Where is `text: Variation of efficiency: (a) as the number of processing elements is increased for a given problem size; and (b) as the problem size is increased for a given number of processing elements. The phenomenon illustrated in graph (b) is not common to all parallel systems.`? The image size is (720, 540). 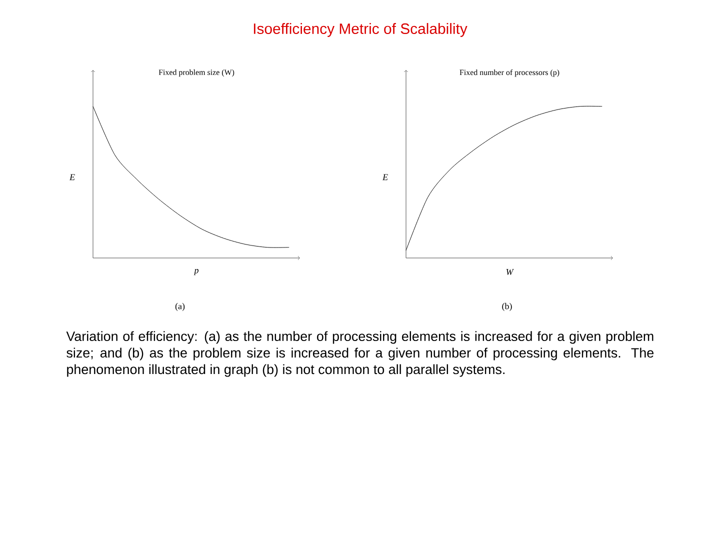 text: Variation of efficiency: (a) as the number of processing elements is increased for a given problem size; and (b) as the problem size is increased for a given number of processing elements. The phenomenon illustrated in graph (b) is not common to all parallel systems. is located at coordinates (360, 354).